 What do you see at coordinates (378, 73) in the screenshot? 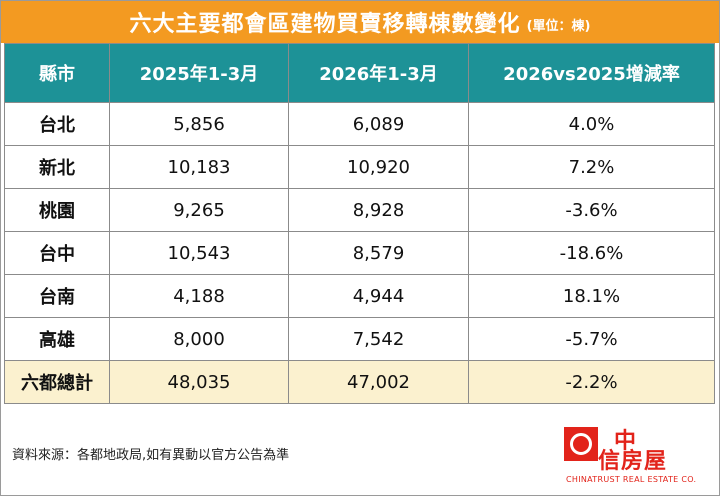
I see `header-2026: 2026年1-3月` at bounding box center [378, 73].